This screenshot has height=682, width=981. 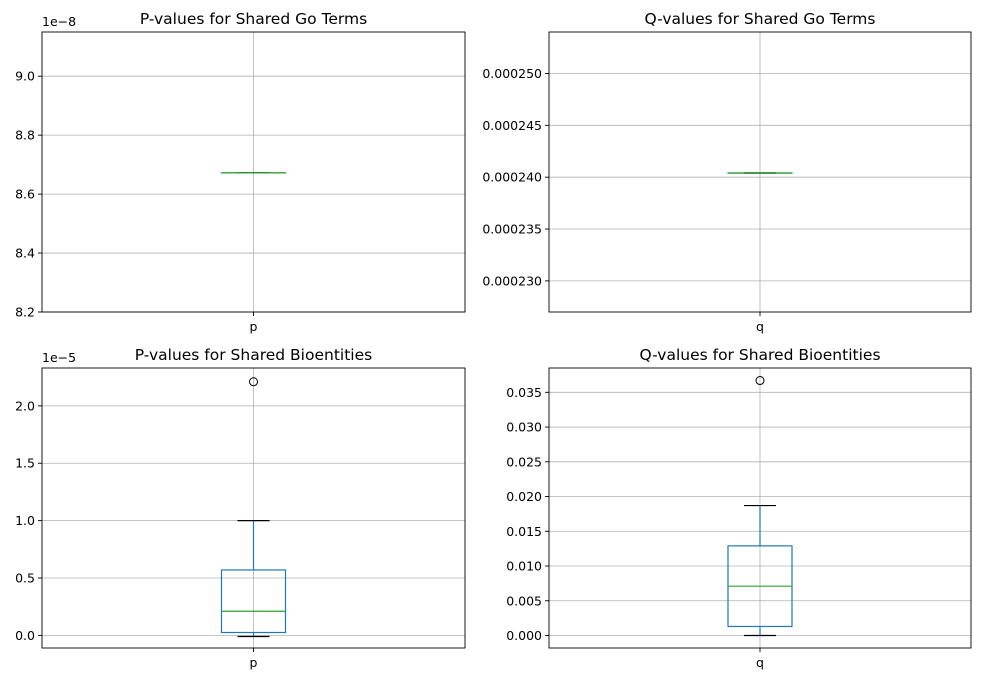 What do you see at coordinates (25, 135) in the screenshot?
I see `y-tick-label: 8.8` at bounding box center [25, 135].